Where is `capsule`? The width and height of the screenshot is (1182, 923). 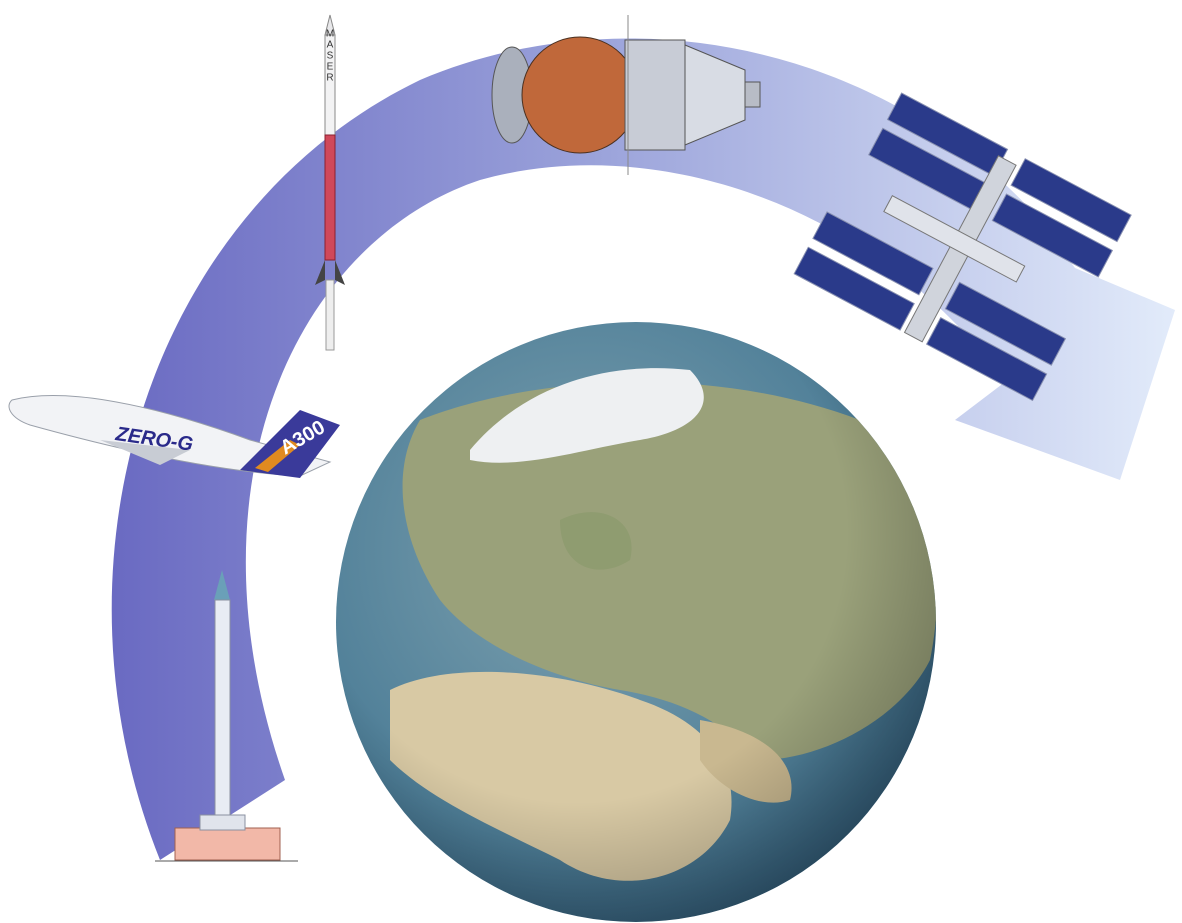
capsule is located at coordinates (626, 95).